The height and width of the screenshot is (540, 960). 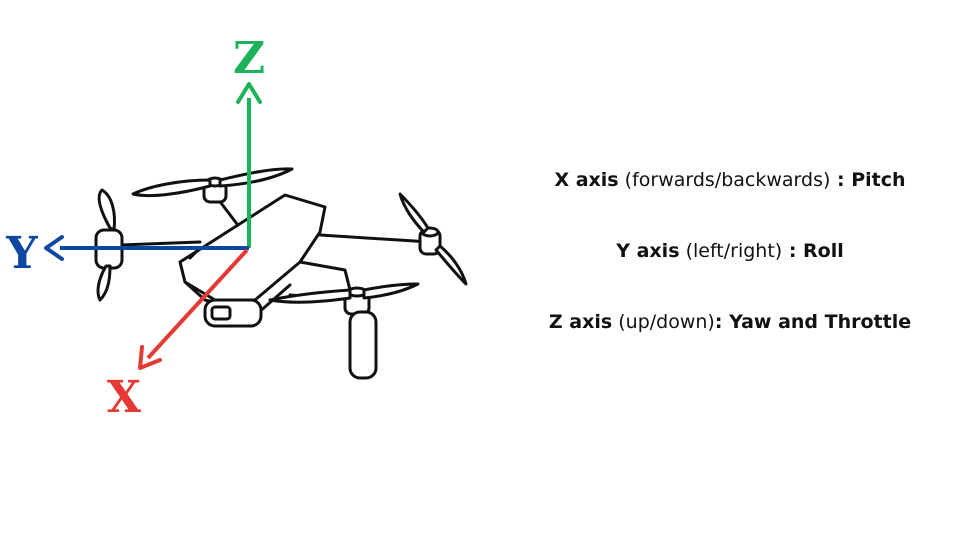 What do you see at coordinates (344, 331) in the screenshot?
I see `propeller-bottom-right` at bounding box center [344, 331].